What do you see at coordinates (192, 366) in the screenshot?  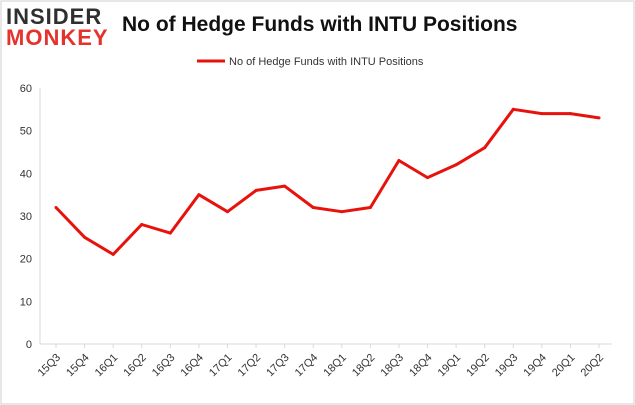 I see `x-tick-label: 16Q4` at bounding box center [192, 366].